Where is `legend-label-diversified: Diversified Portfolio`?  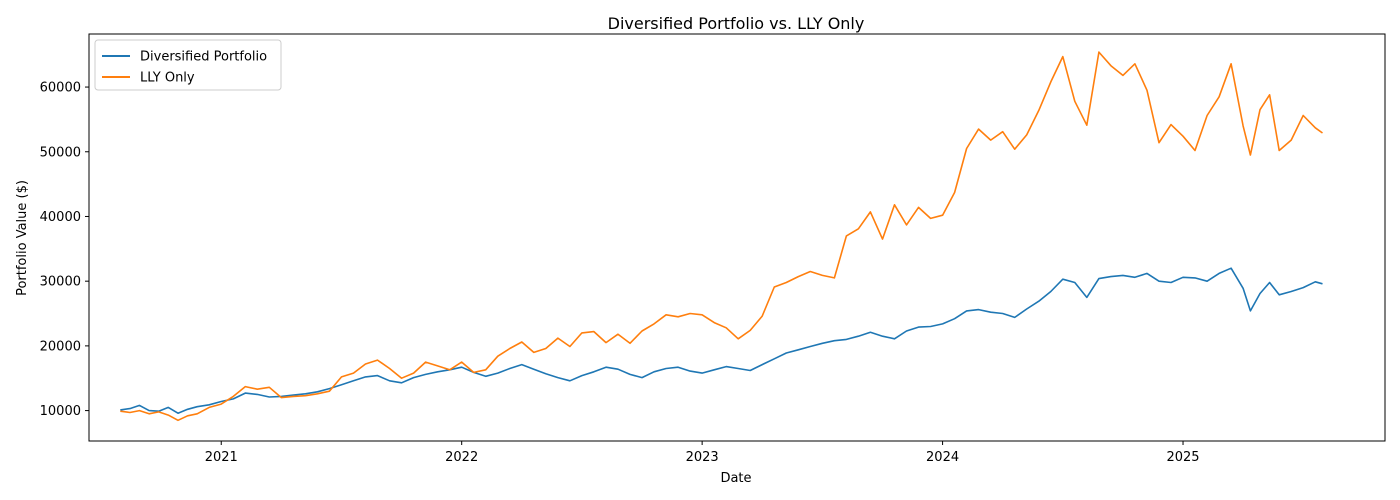
legend-label-diversified: Diversified Portfolio is located at coordinates (203, 57).